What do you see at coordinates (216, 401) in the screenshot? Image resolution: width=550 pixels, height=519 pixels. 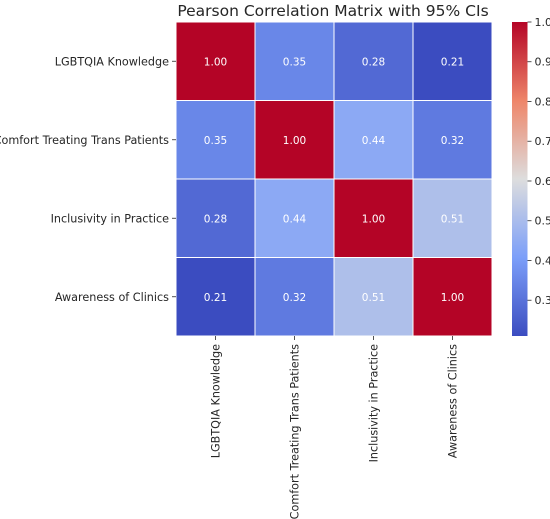 I see `column-label: LGBTQIA Knowledge` at bounding box center [216, 401].